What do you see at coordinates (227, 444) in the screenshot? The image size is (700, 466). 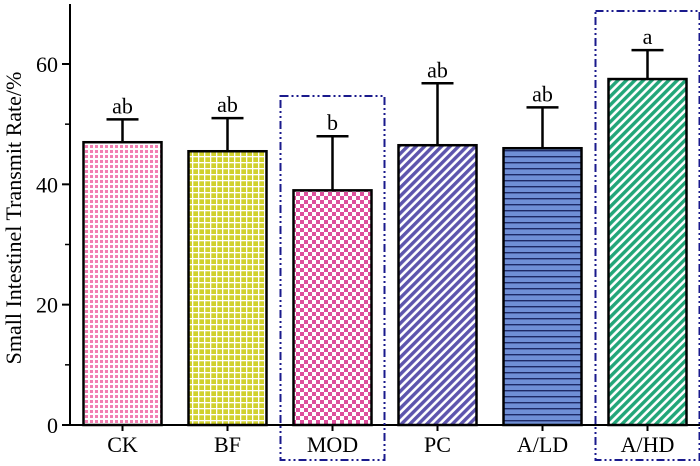 I see `x-tick-label: BF` at bounding box center [227, 444].